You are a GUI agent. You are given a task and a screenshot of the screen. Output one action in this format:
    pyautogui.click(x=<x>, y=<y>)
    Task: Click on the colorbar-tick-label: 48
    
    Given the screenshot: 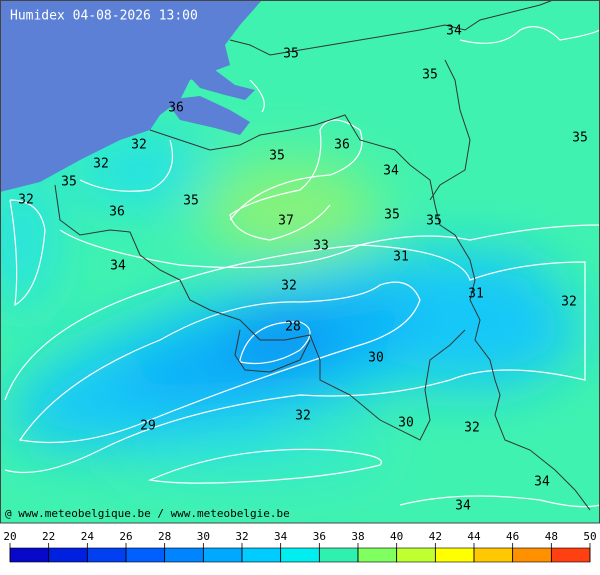 What is the action you would take?
    pyautogui.click(x=551, y=536)
    